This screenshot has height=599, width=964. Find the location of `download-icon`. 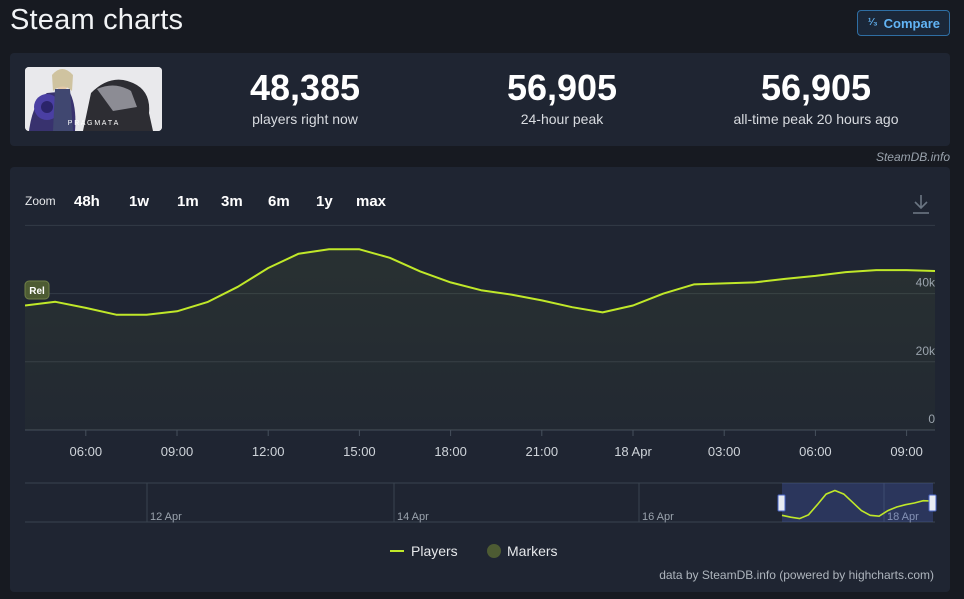

download-icon is located at coordinates (921, 204).